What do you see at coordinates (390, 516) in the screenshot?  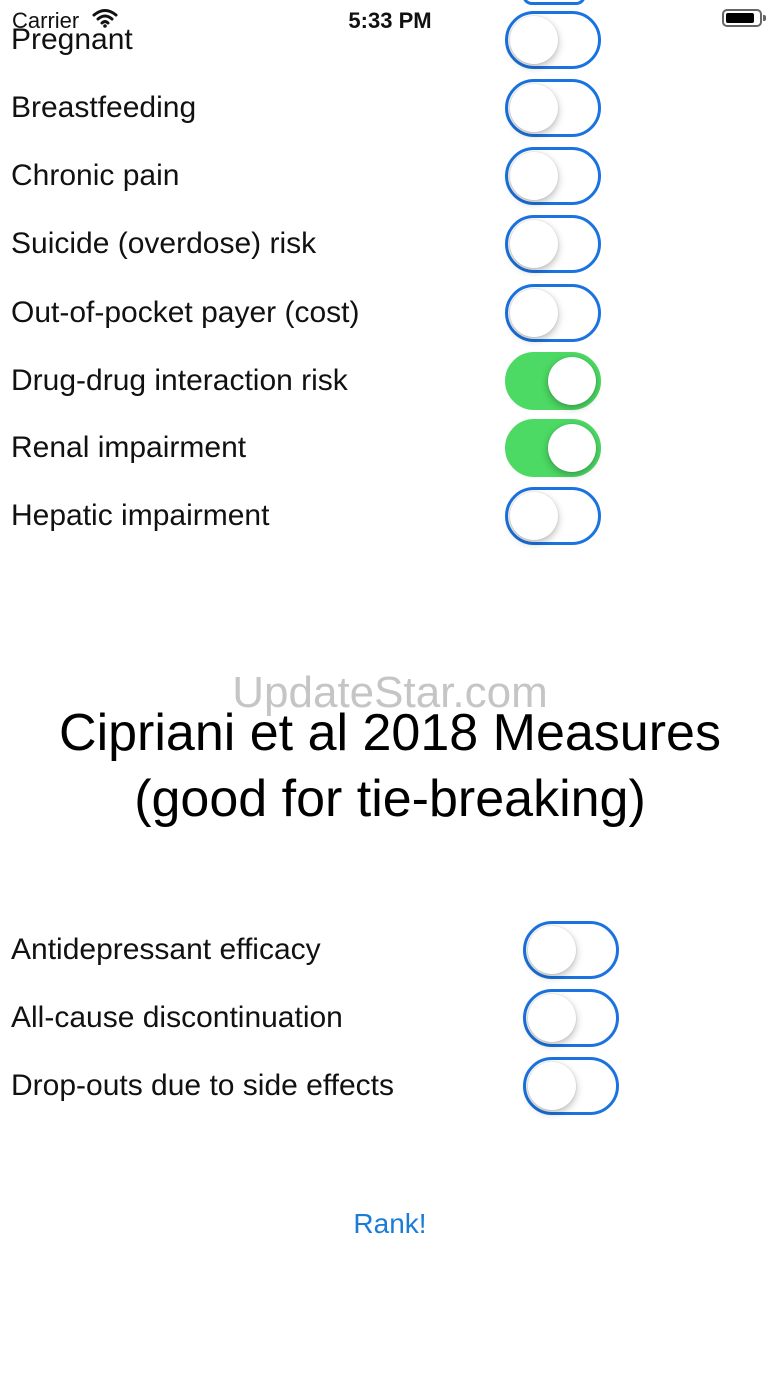 I see `row-hepatic-impairment: Hepatic impairment` at bounding box center [390, 516].